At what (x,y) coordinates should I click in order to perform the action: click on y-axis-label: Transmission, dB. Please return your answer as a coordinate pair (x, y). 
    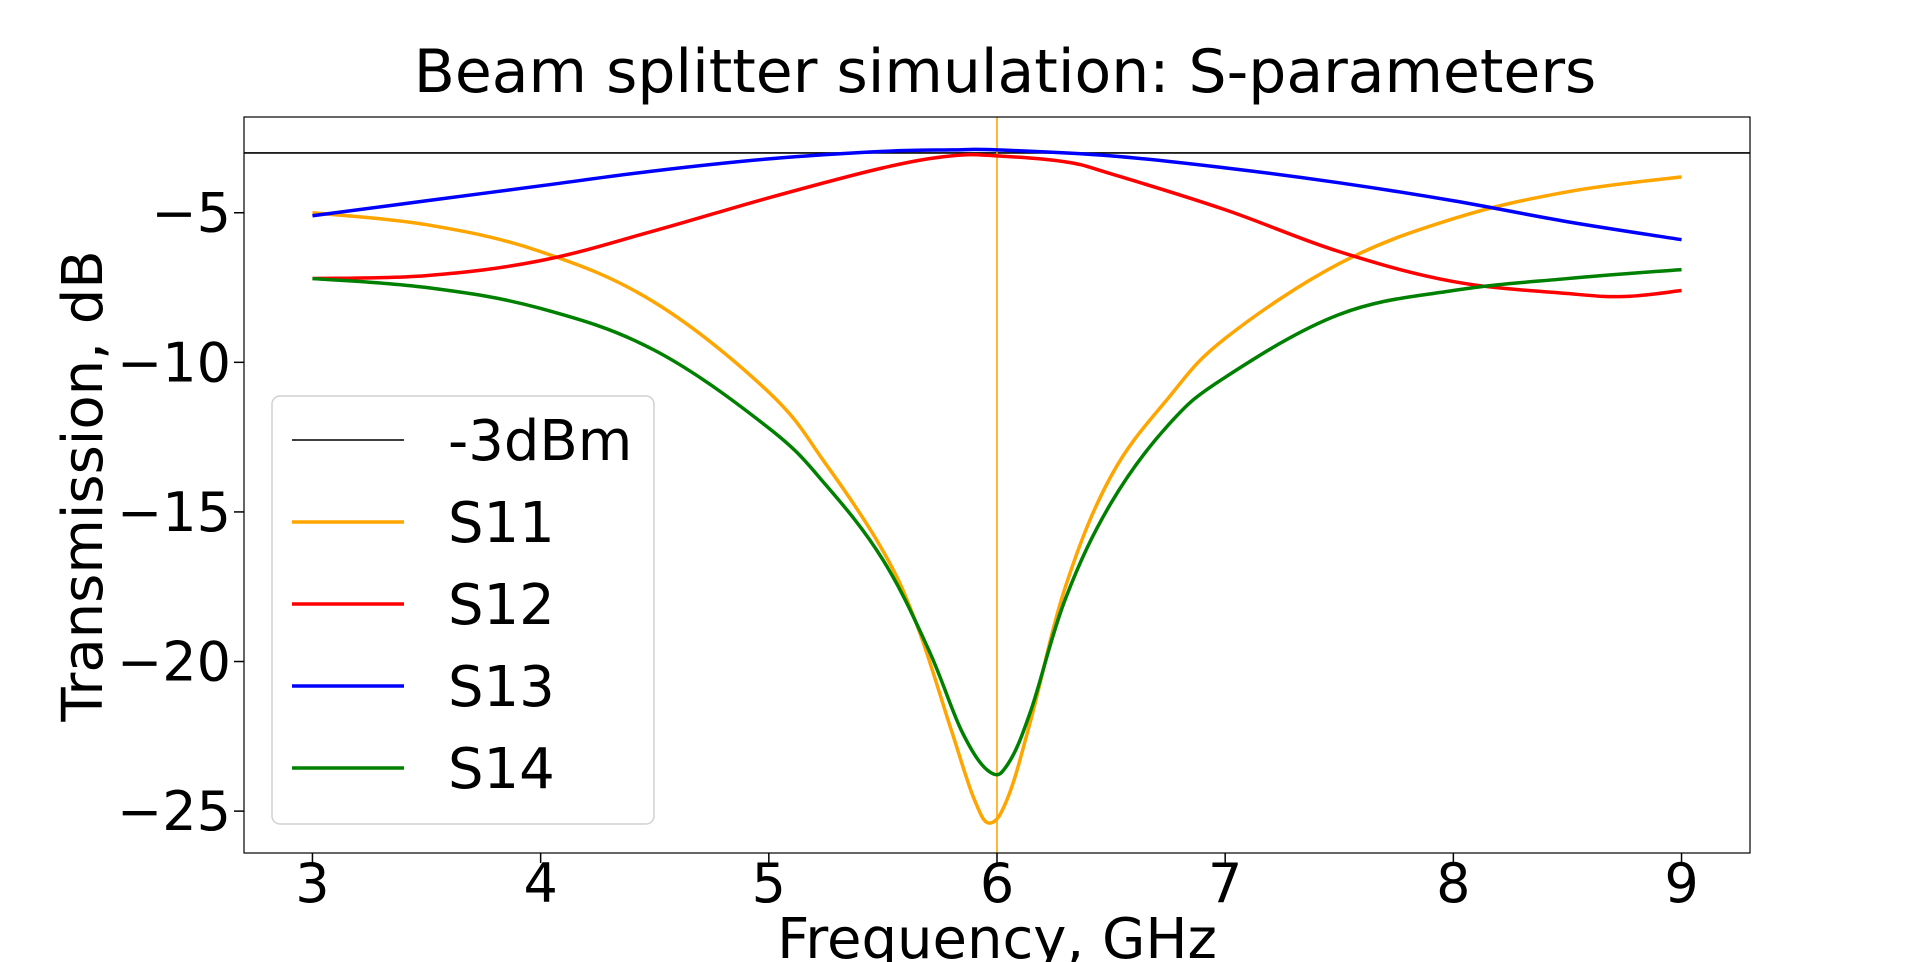
    Looking at the image, I should click on (83, 486).